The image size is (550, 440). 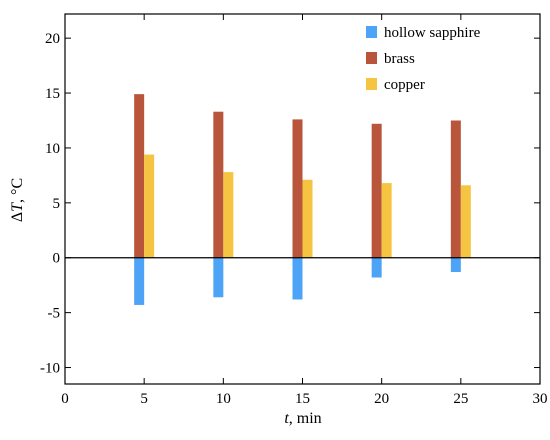 What do you see at coordinates (371, 32) in the screenshot?
I see `legend-swatch-hollow-sapphire` at bounding box center [371, 32].